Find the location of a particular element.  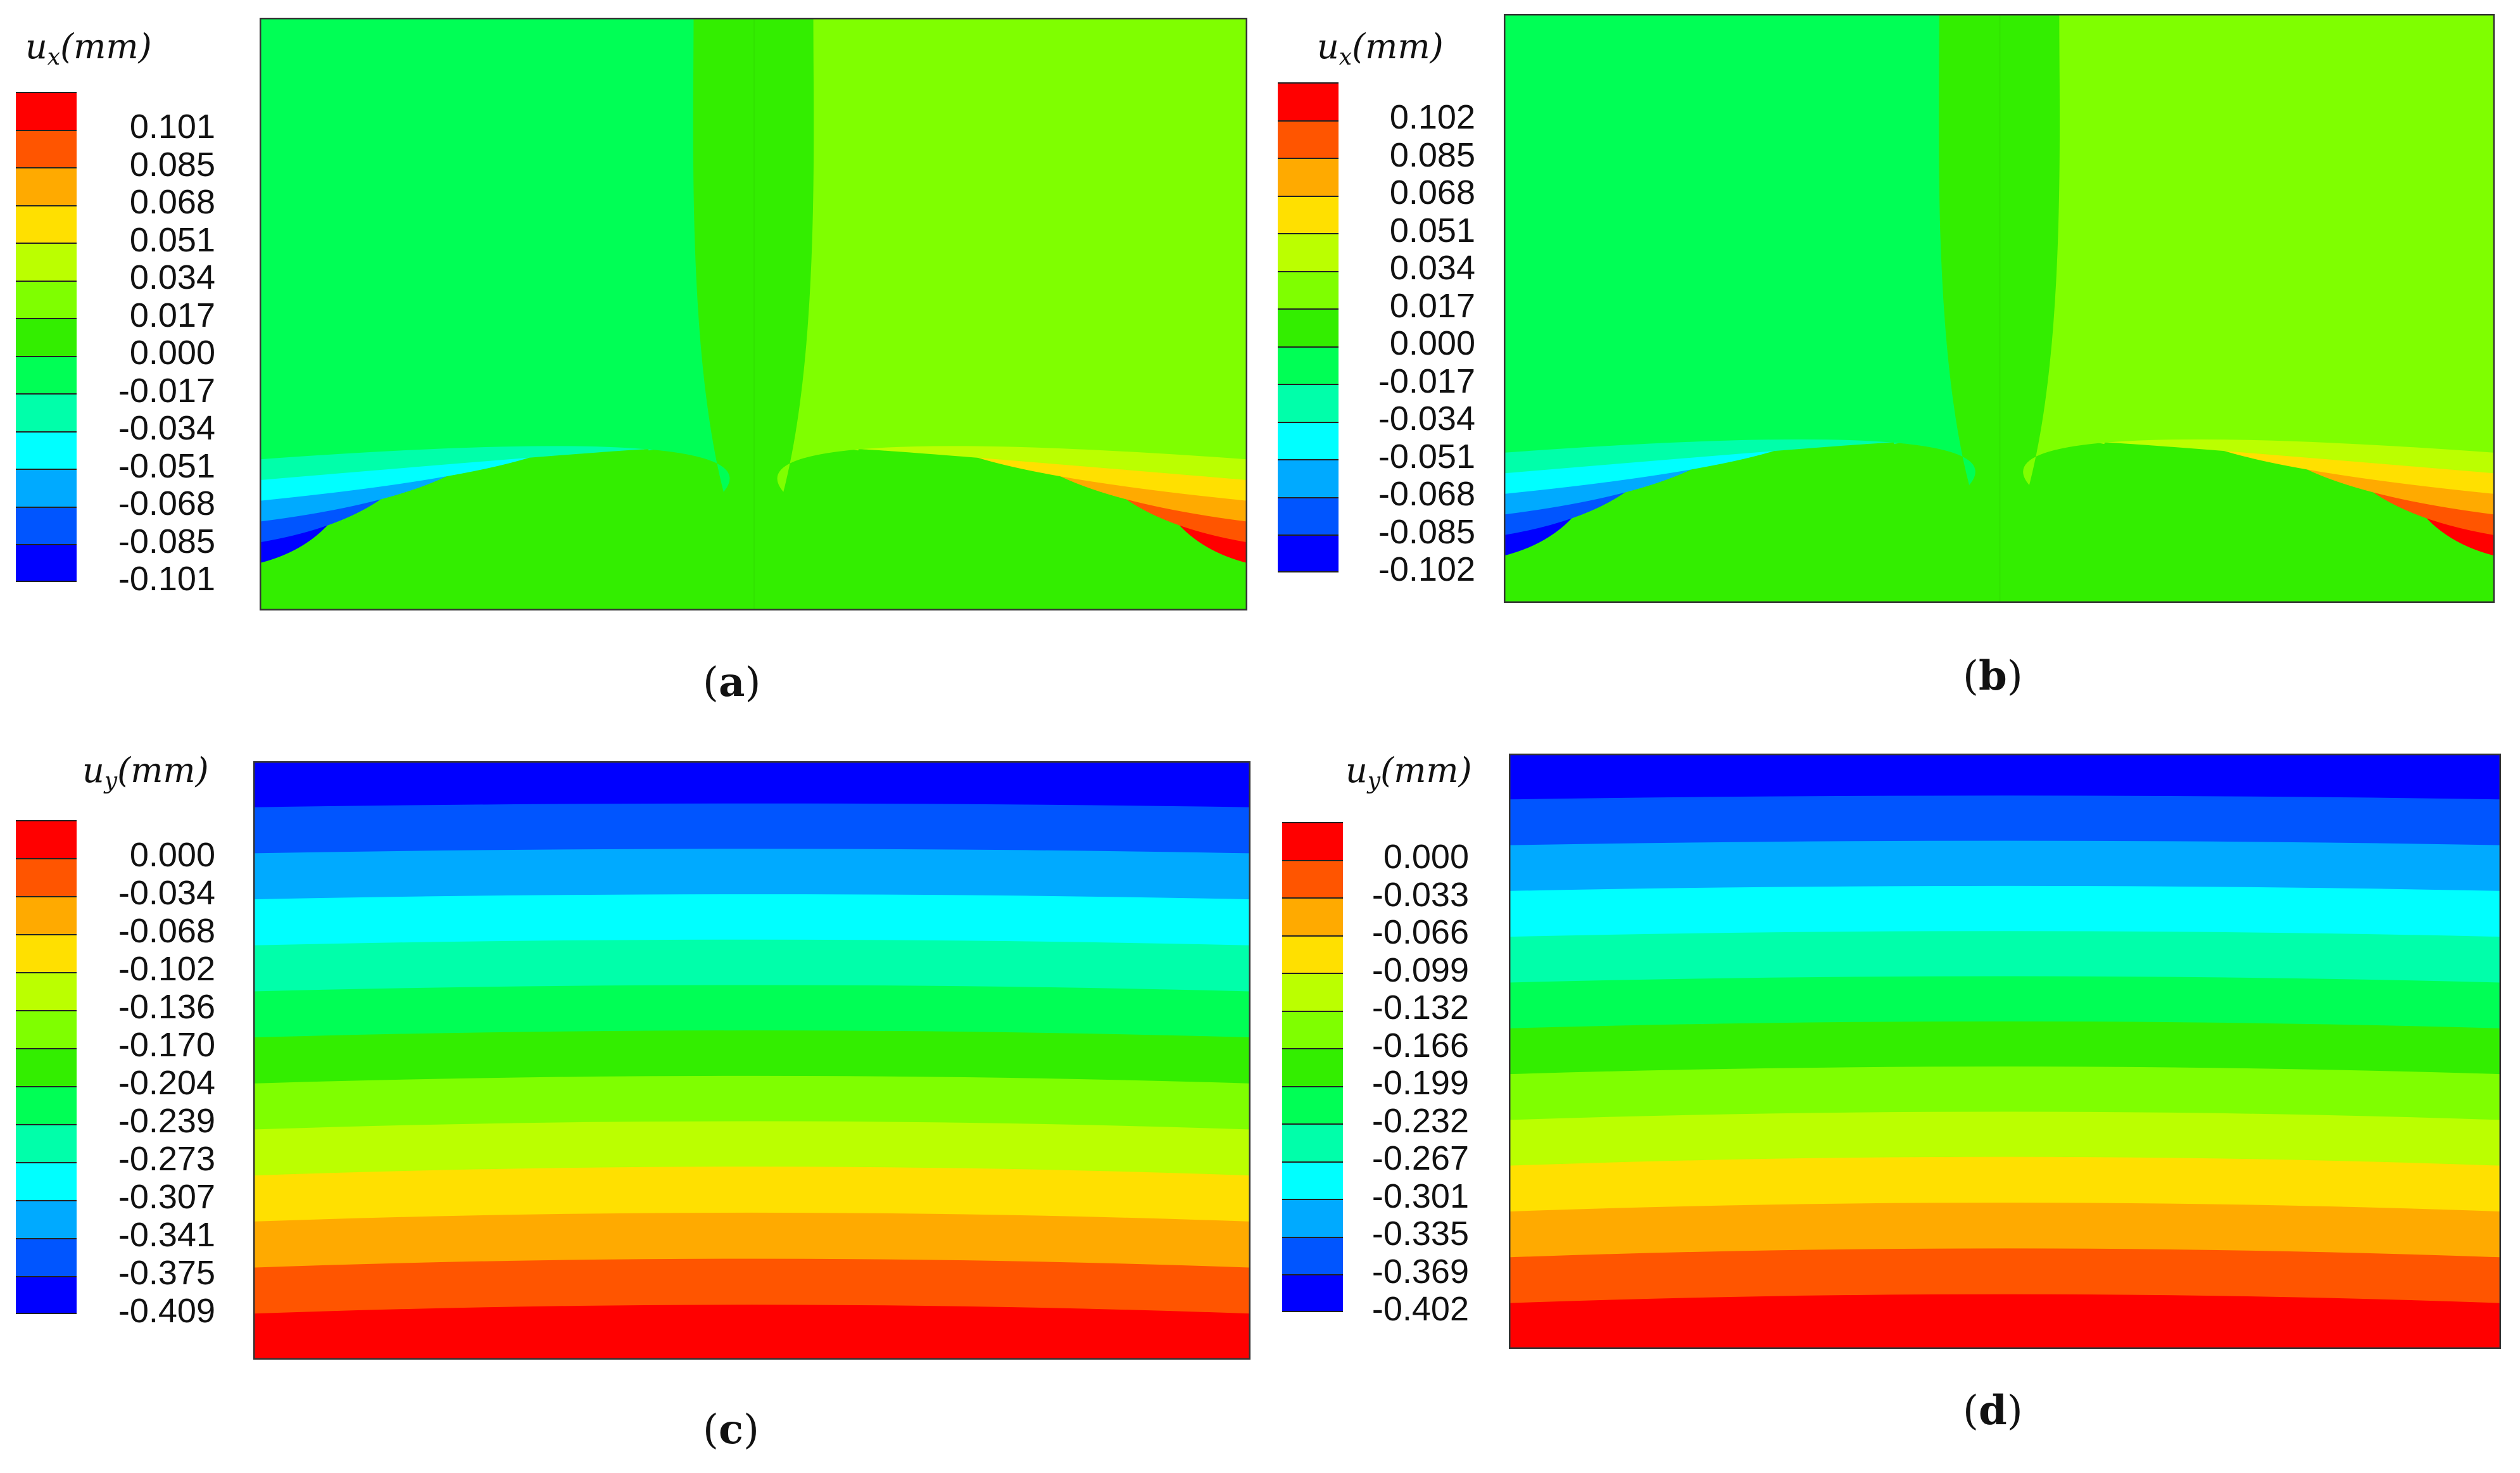

legend-tick-label: -0.132 is located at coordinates (1420, 1008).